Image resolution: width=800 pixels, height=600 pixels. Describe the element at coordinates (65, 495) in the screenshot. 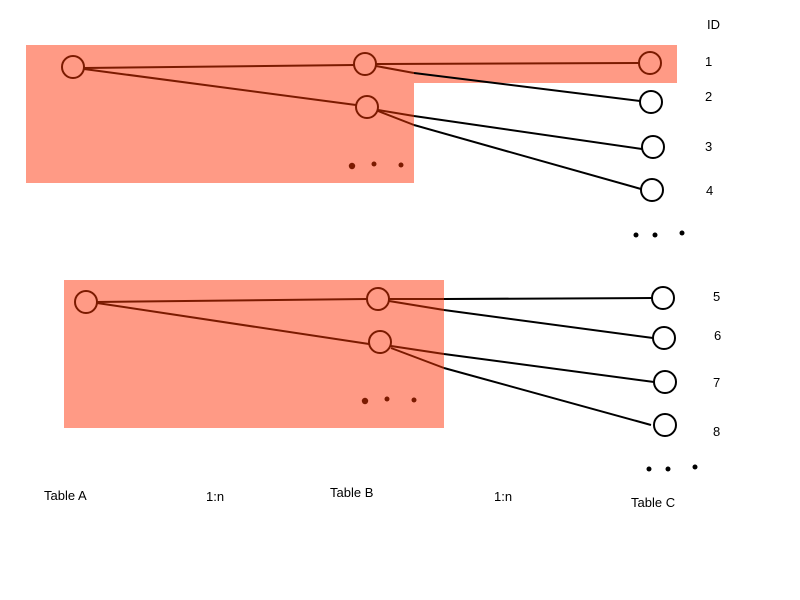

I see `table-a-label: Table A` at that location.